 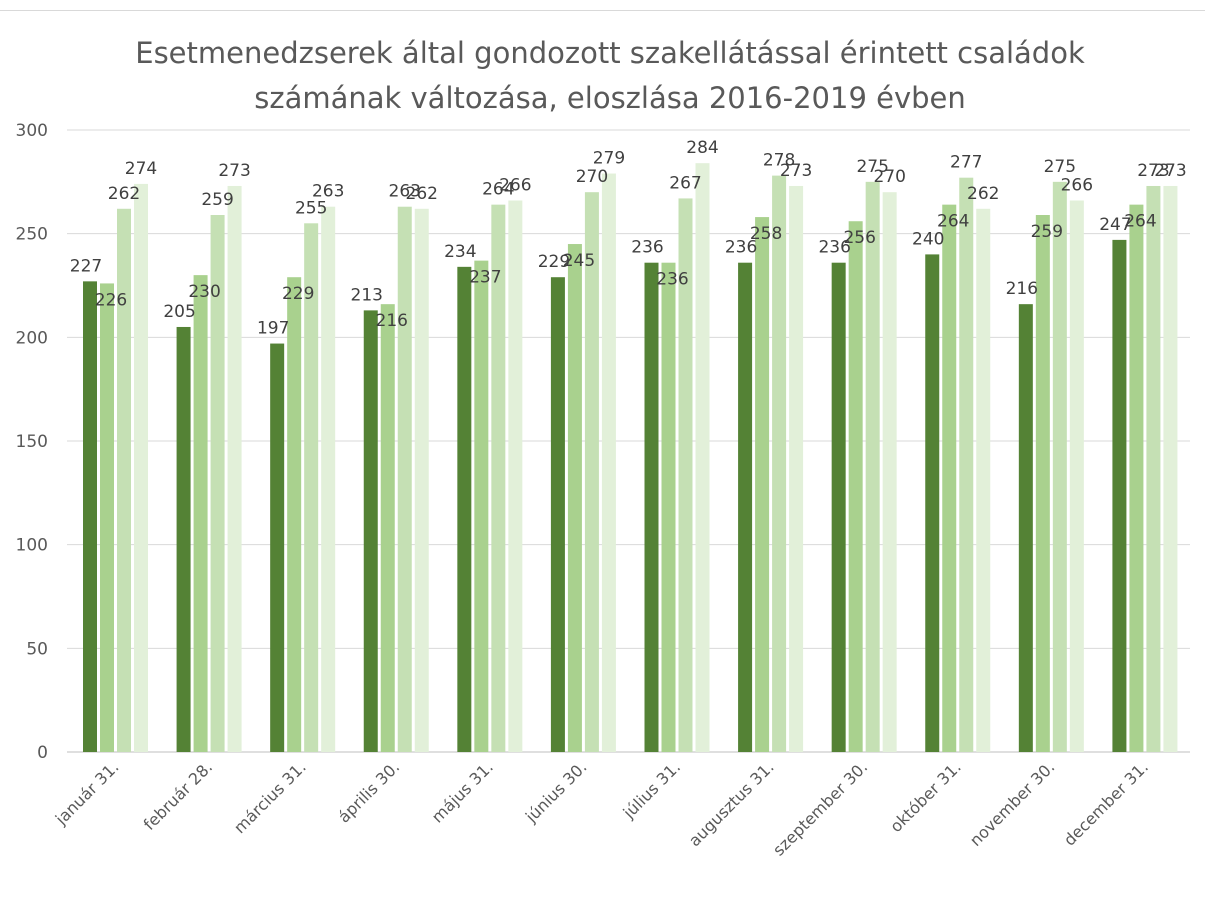 I want to click on y-tick-label: 300, so click(x=32, y=131).